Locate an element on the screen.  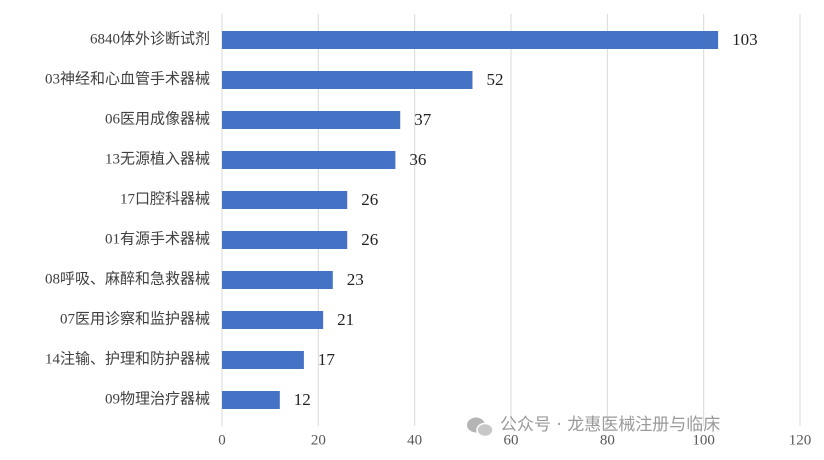
y-tick-label: 01有源手术器械 is located at coordinates (157, 238).